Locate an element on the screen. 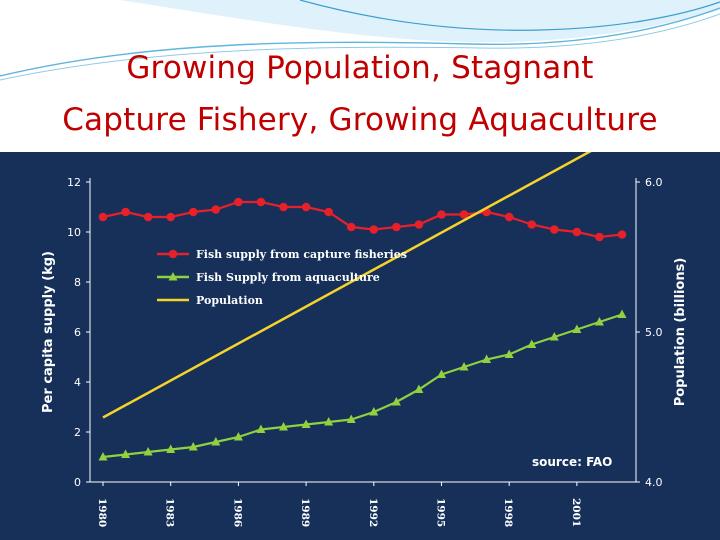  left-tick-label: 2 is located at coordinates (77, 432).